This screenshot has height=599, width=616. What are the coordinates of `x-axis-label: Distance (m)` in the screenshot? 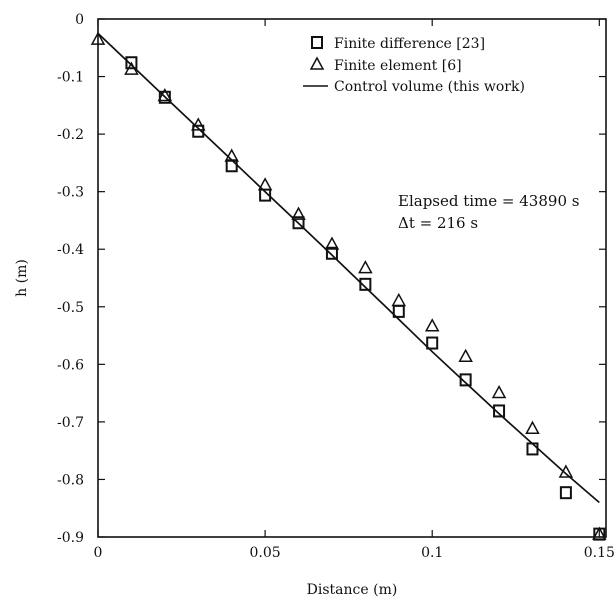 It's located at (352, 590).